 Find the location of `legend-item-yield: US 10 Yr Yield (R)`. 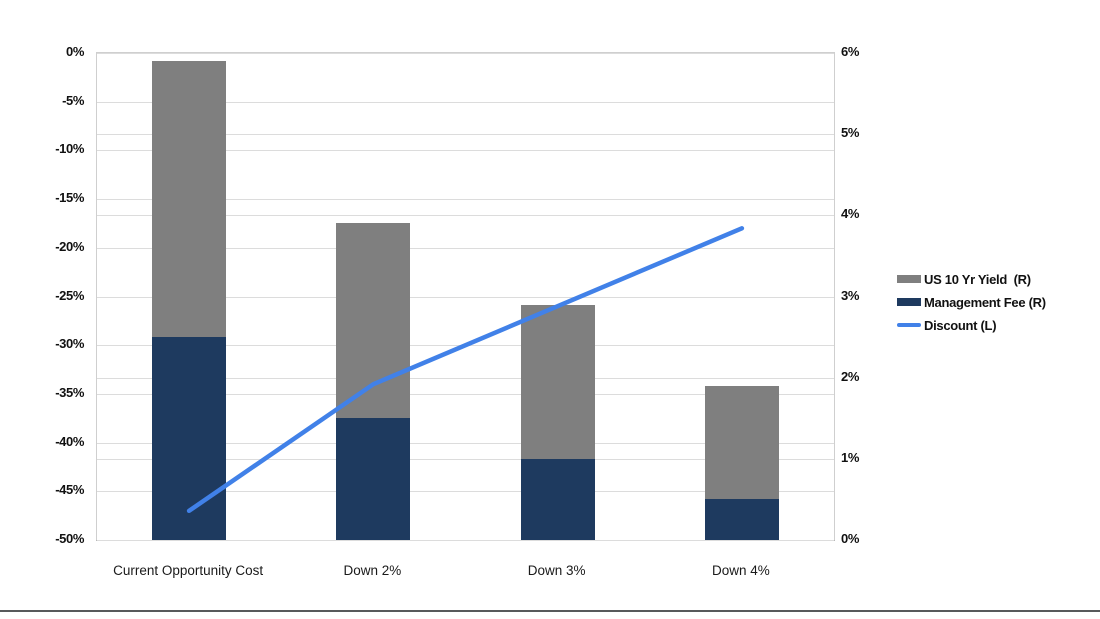

legend-item-yield: US 10 Yr Yield (R) is located at coordinates (971, 279).